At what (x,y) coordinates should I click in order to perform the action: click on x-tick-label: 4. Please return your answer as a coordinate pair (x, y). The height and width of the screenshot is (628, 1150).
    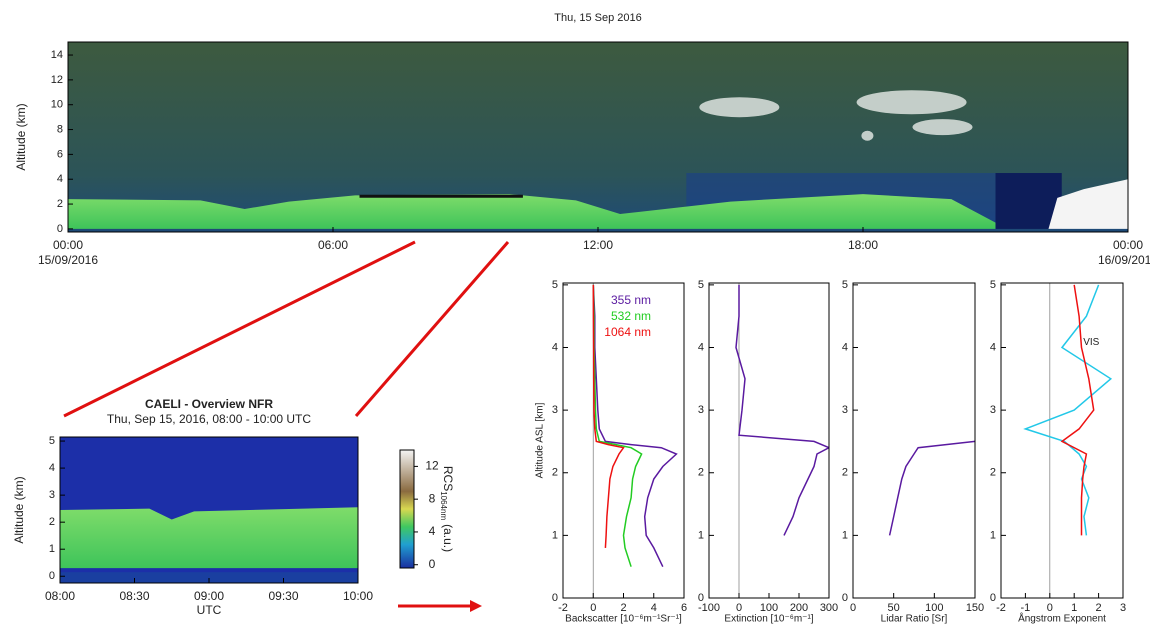
    Looking at the image, I should click on (654, 608).